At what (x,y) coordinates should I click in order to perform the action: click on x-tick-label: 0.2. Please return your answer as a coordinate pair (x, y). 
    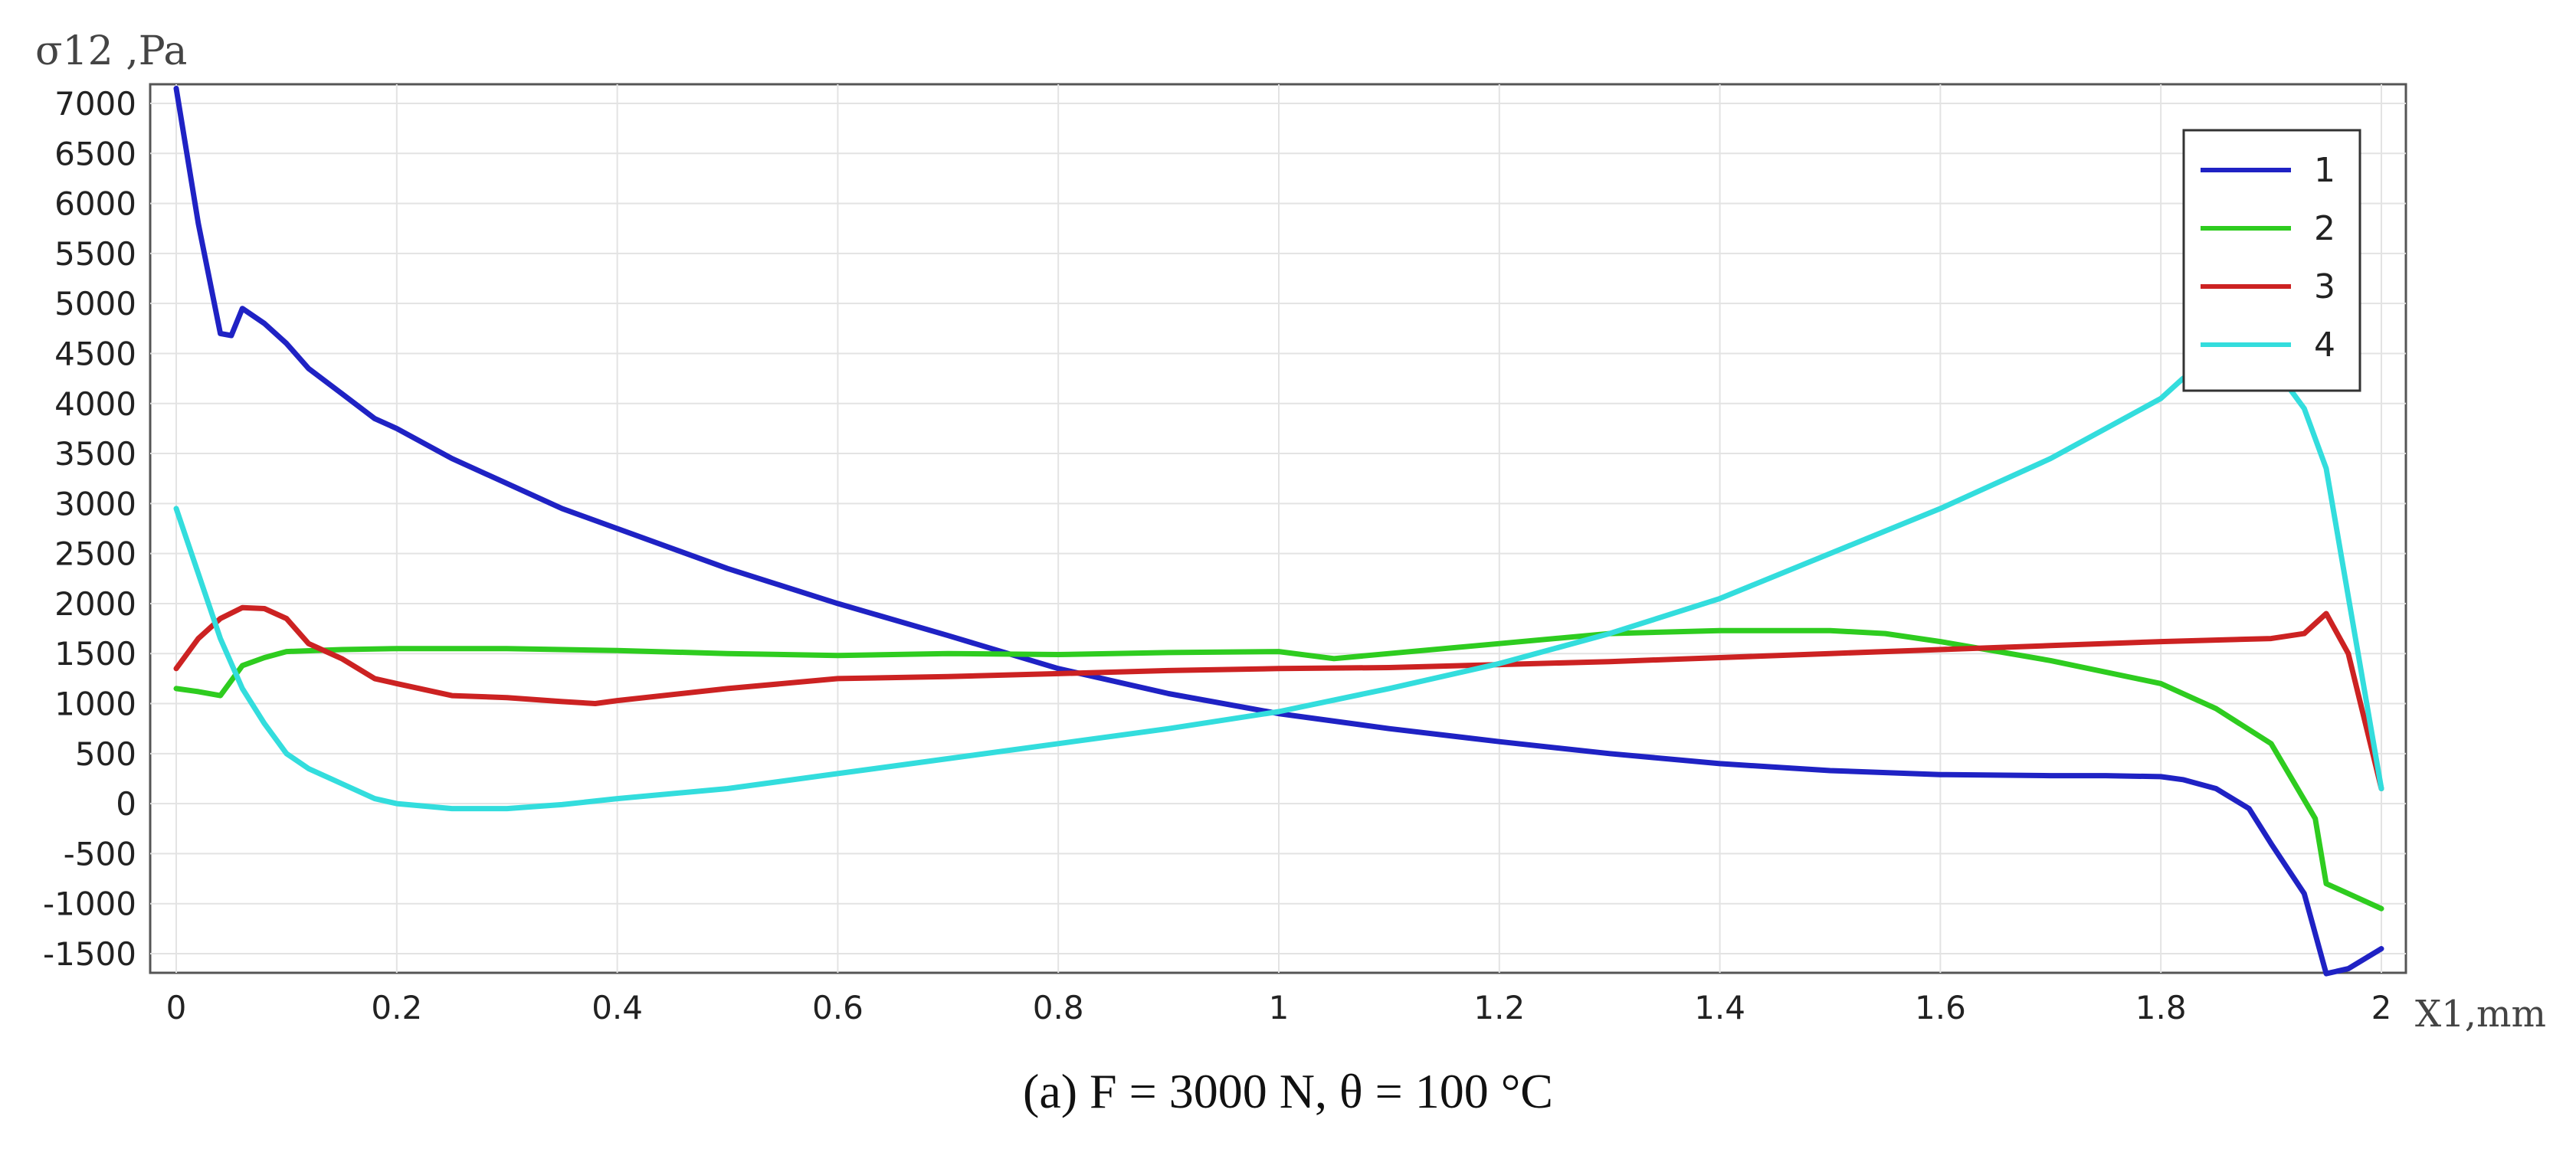
    Looking at the image, I should click on (396, 1008).